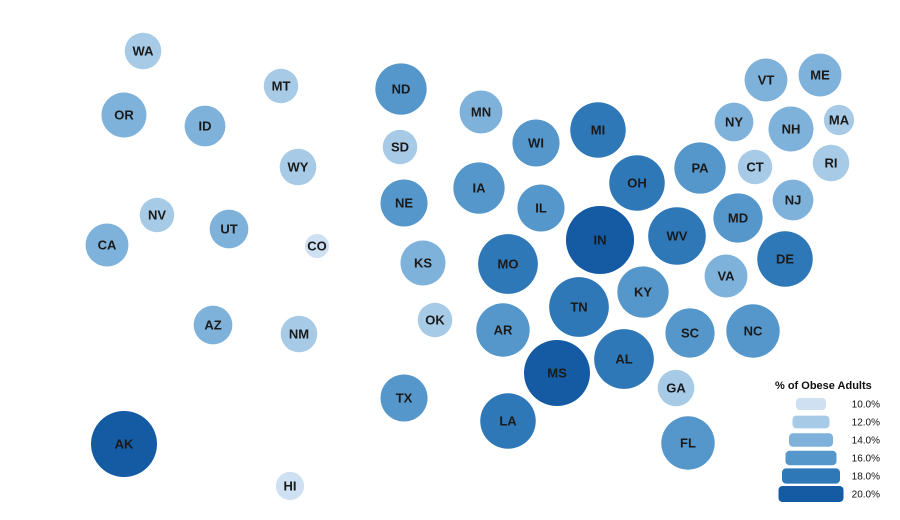  I want to click on state-bubble-ga: GA, so click(676, 388).